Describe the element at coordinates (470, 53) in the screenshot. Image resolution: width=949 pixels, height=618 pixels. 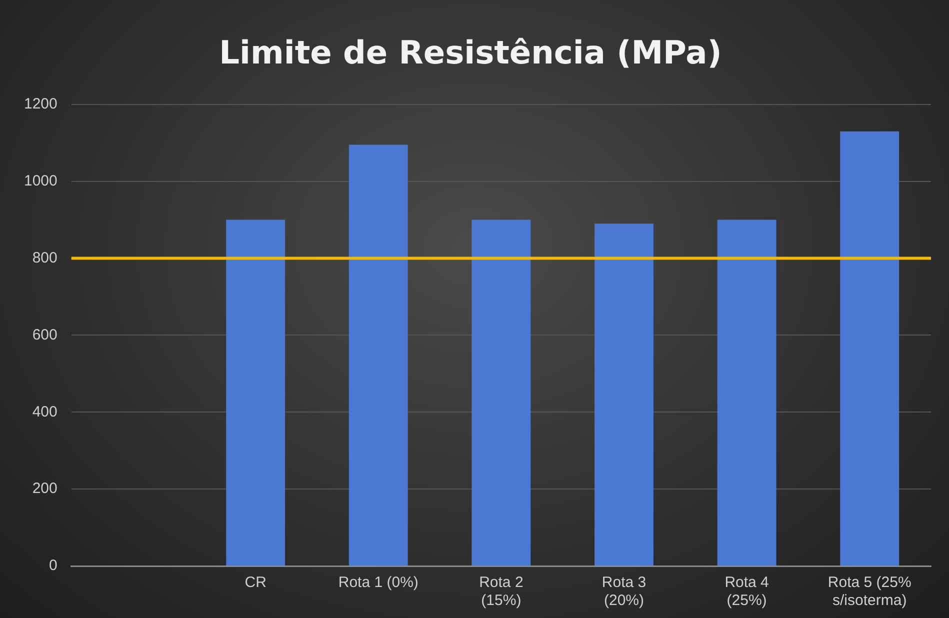
I see `chart-title: Limite de Resistência (MPa)` at that location.